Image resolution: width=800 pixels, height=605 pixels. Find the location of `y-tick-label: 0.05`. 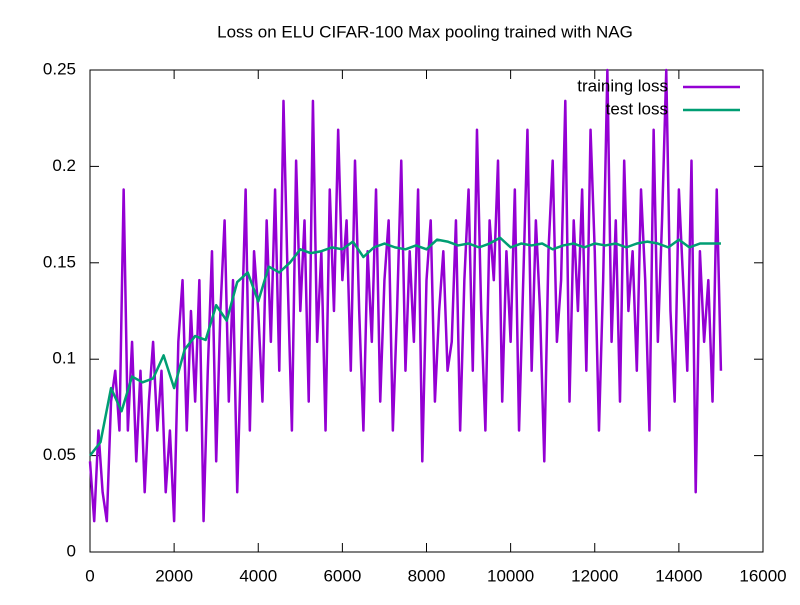

y-tick-label: 0.05 is located at coordinates (59, 454).